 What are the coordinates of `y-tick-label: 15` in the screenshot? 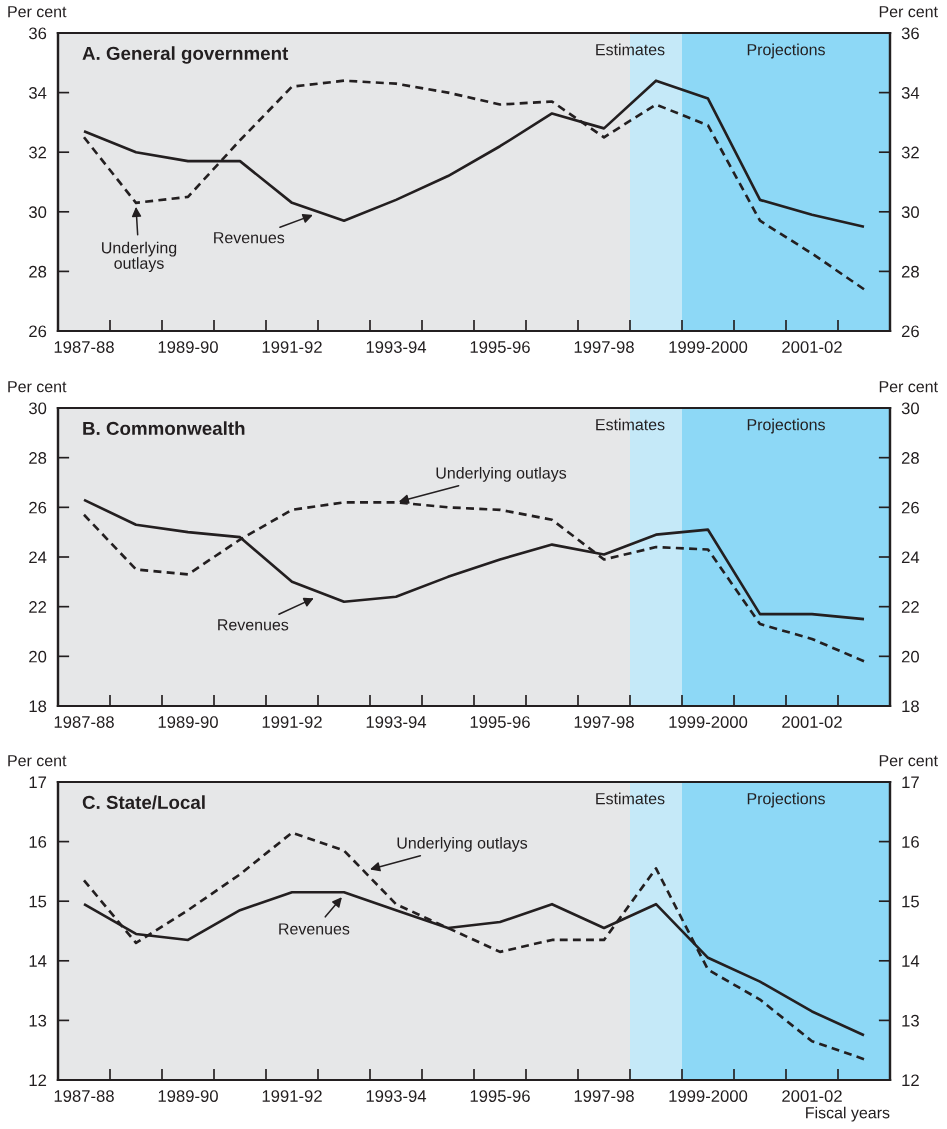 It's located at (38, 901).